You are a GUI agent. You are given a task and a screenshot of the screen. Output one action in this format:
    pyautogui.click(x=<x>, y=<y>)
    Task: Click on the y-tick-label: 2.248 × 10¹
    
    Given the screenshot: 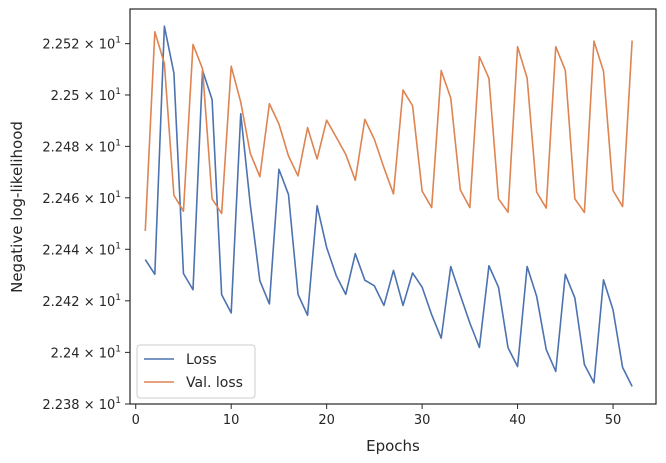 What is the action you would take?
    pyautogui.click(x=81, y=146)
    